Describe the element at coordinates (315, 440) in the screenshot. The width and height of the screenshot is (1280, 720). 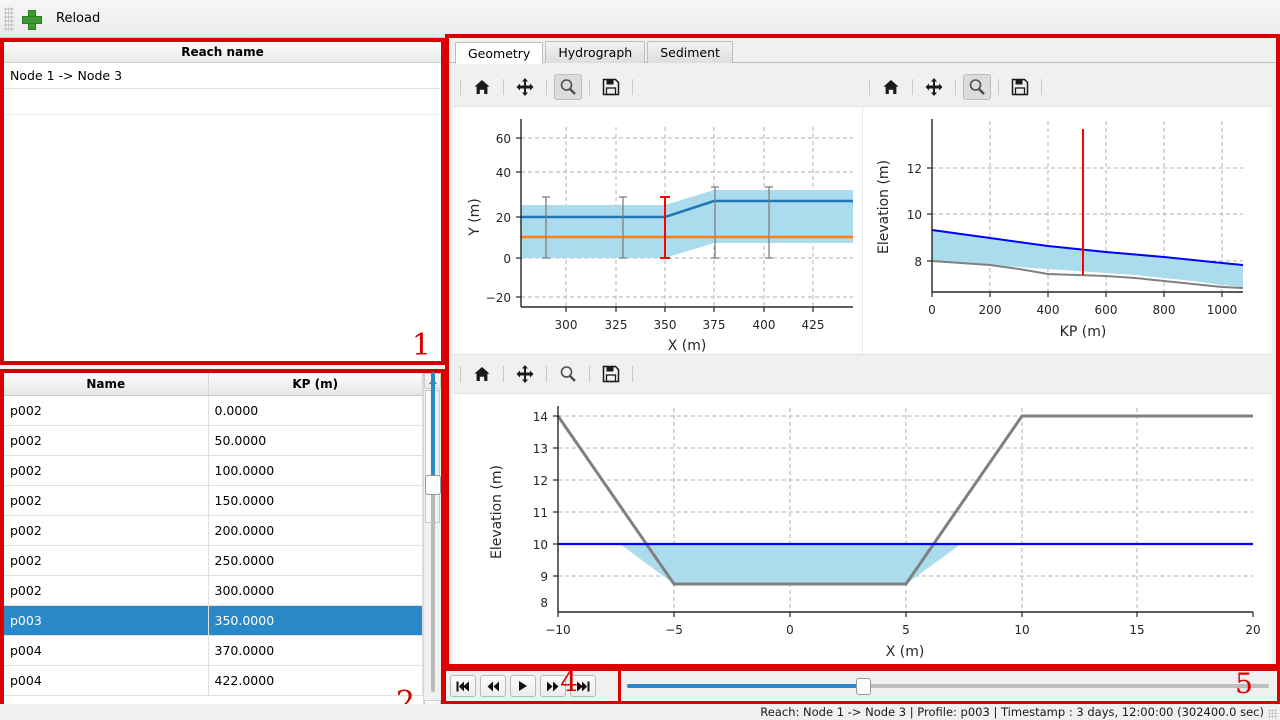
I see `cell-kp: 50.0000` at that location.